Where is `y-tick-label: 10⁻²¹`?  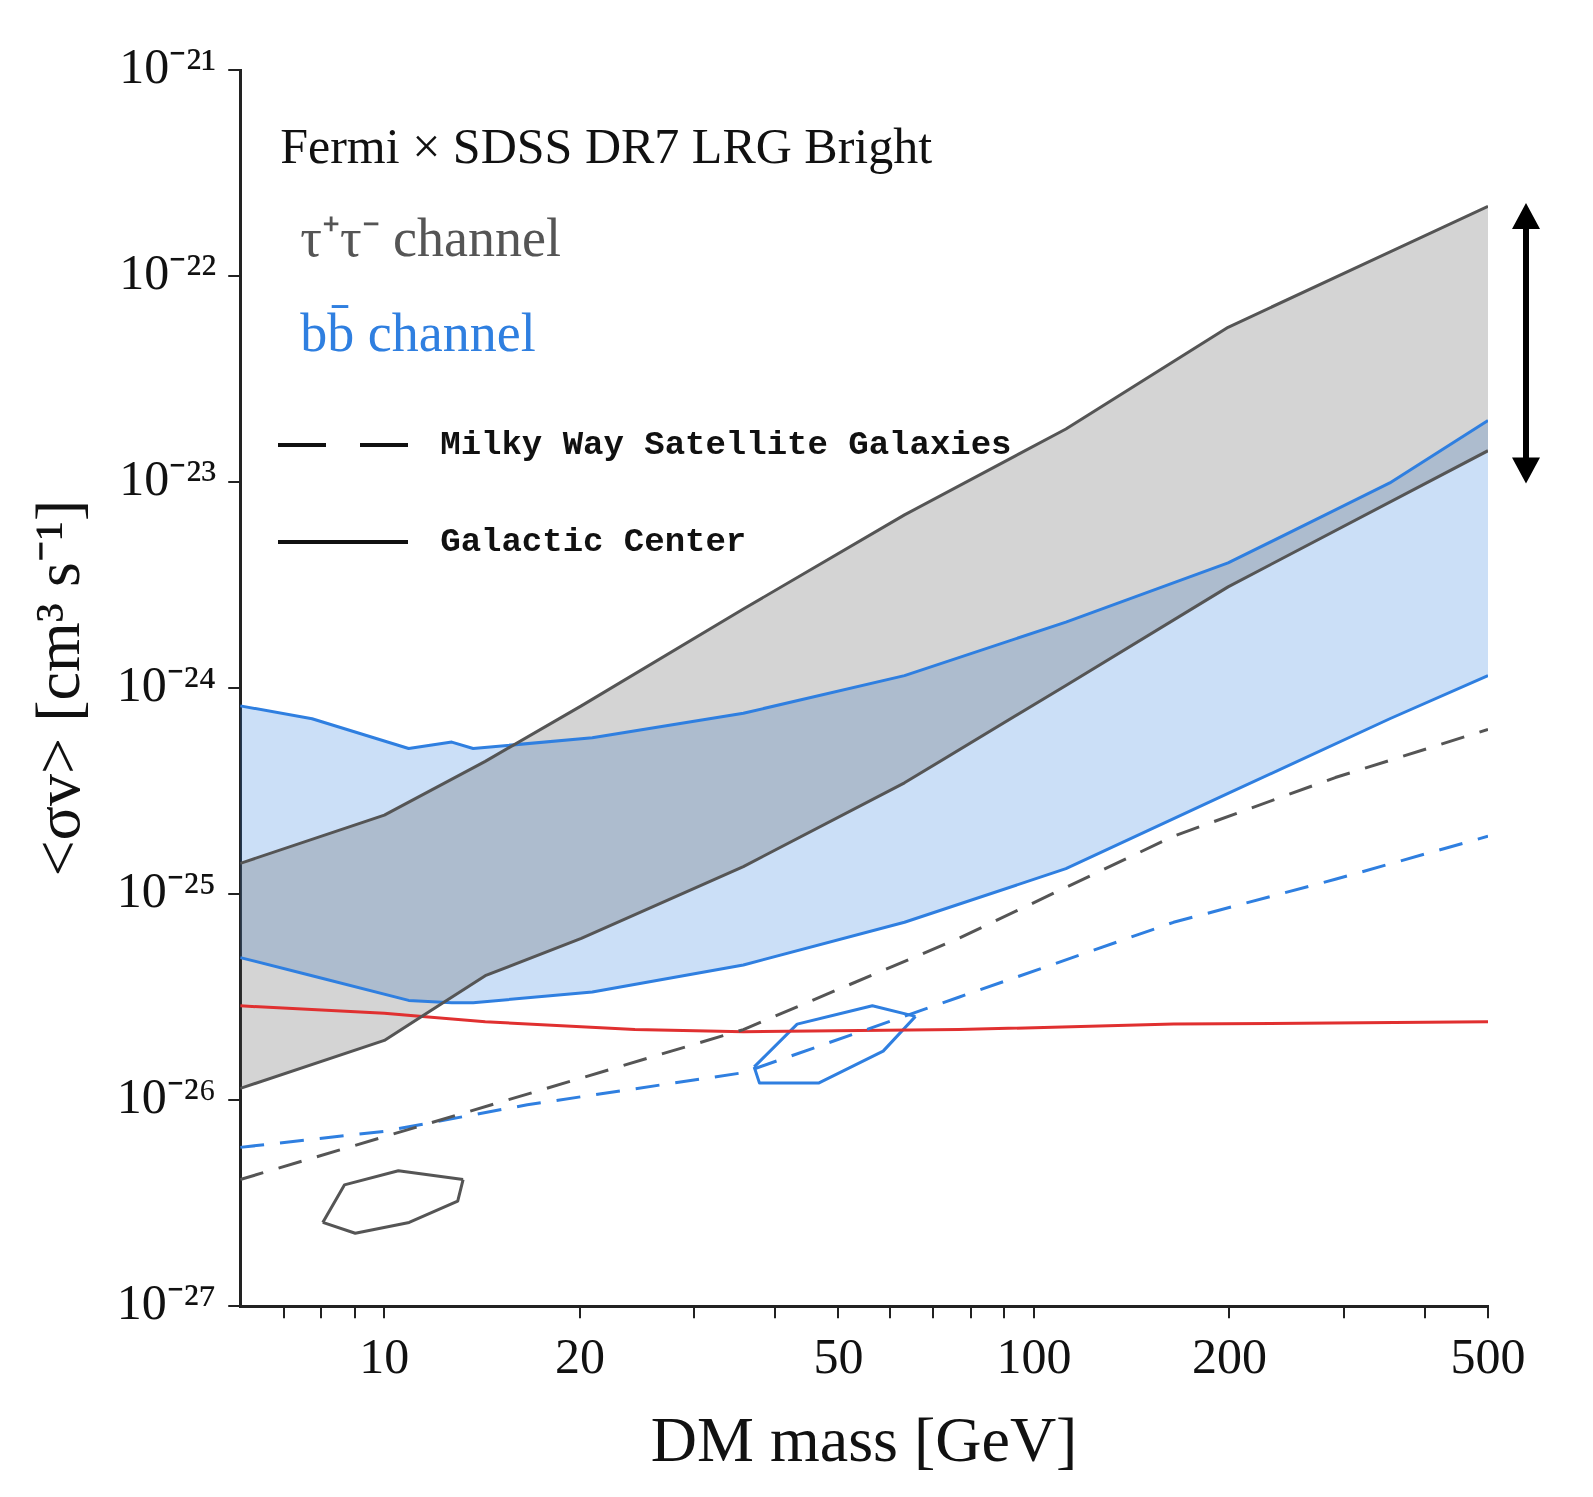 y-tick-label: 10⁻²¹ is located at coordinates (168, 66).